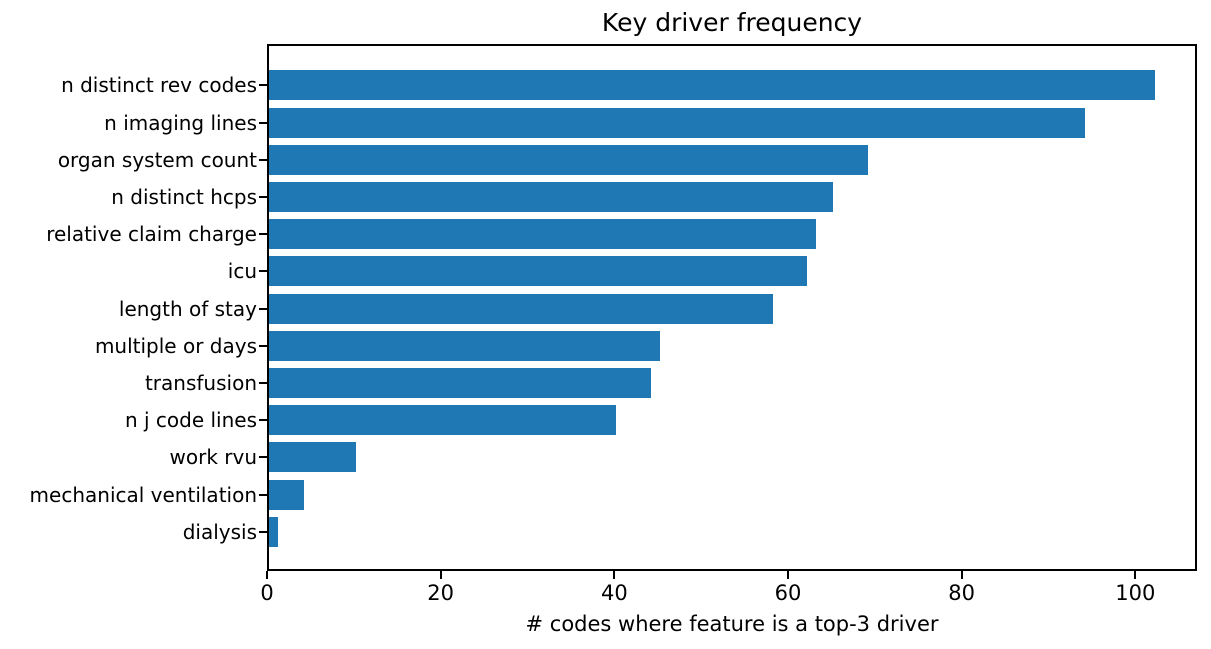  I want to click on y-tick-label: organ system count, so click(157, 159).